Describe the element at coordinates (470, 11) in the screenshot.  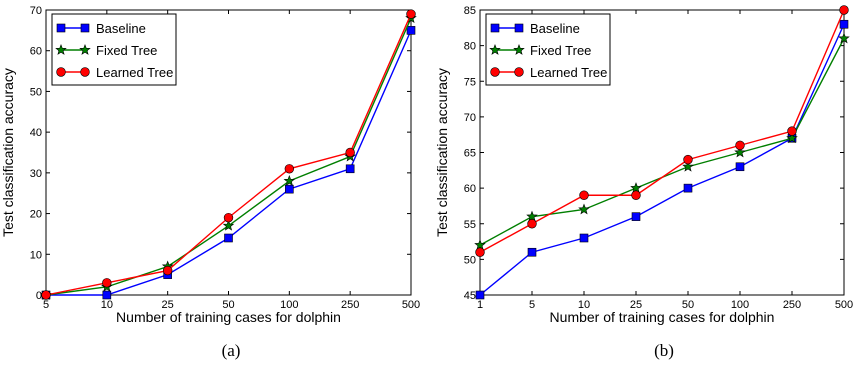
I see `y-tick-label: 85` at that location.